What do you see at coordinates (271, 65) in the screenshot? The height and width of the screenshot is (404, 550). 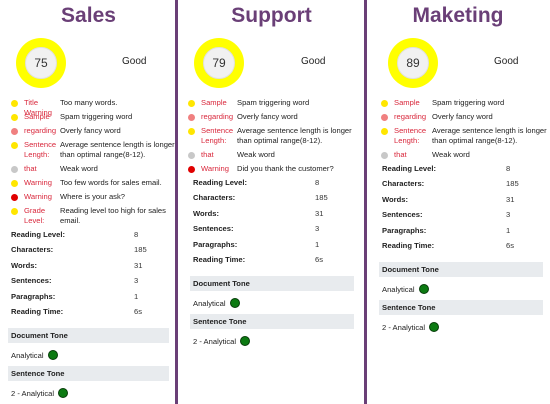 I see `score-row: 79 Good` at bounding box center [271, 65].